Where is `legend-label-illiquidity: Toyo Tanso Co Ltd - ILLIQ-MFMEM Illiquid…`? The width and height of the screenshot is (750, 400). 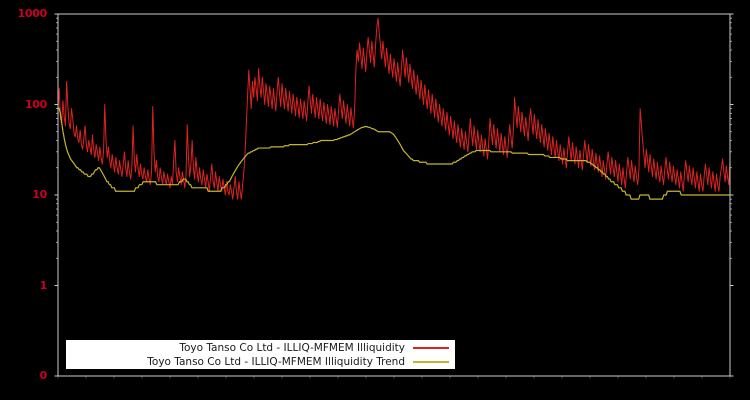 legend-label-illiquidity: Toyo Tanso Co Ltd - ILLIQ-MFMEM Illiquid… is located at coordinates (292, 348).